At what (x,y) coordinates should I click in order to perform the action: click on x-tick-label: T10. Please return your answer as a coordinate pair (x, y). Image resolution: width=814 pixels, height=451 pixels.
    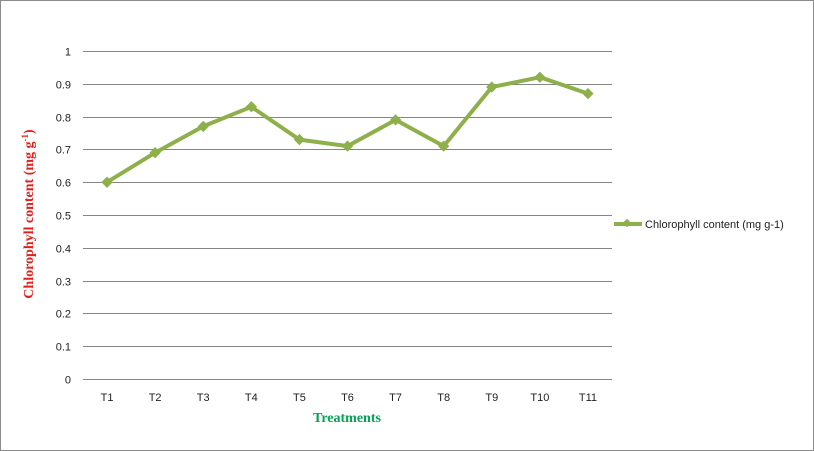
    Looking at the image, I should click on (539, 398).